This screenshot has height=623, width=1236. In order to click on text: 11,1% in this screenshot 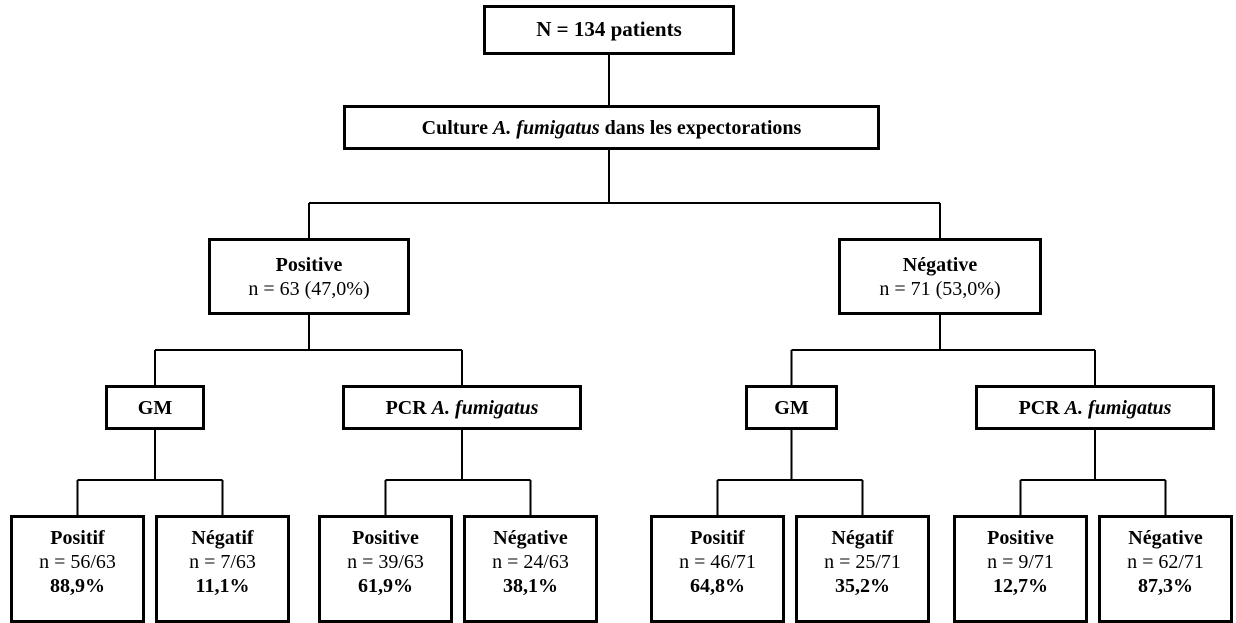, I will do `click(222, 586)`.